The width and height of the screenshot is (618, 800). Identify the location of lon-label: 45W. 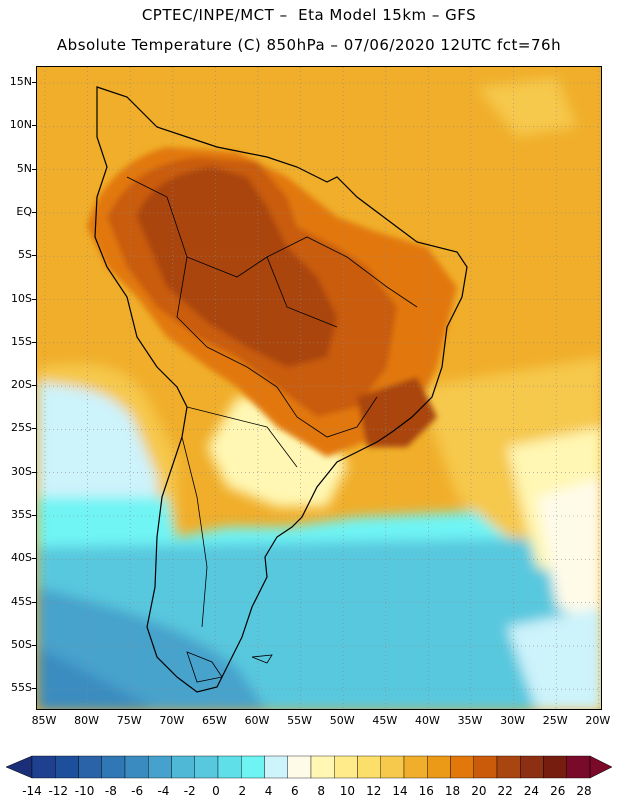
(385, 720).